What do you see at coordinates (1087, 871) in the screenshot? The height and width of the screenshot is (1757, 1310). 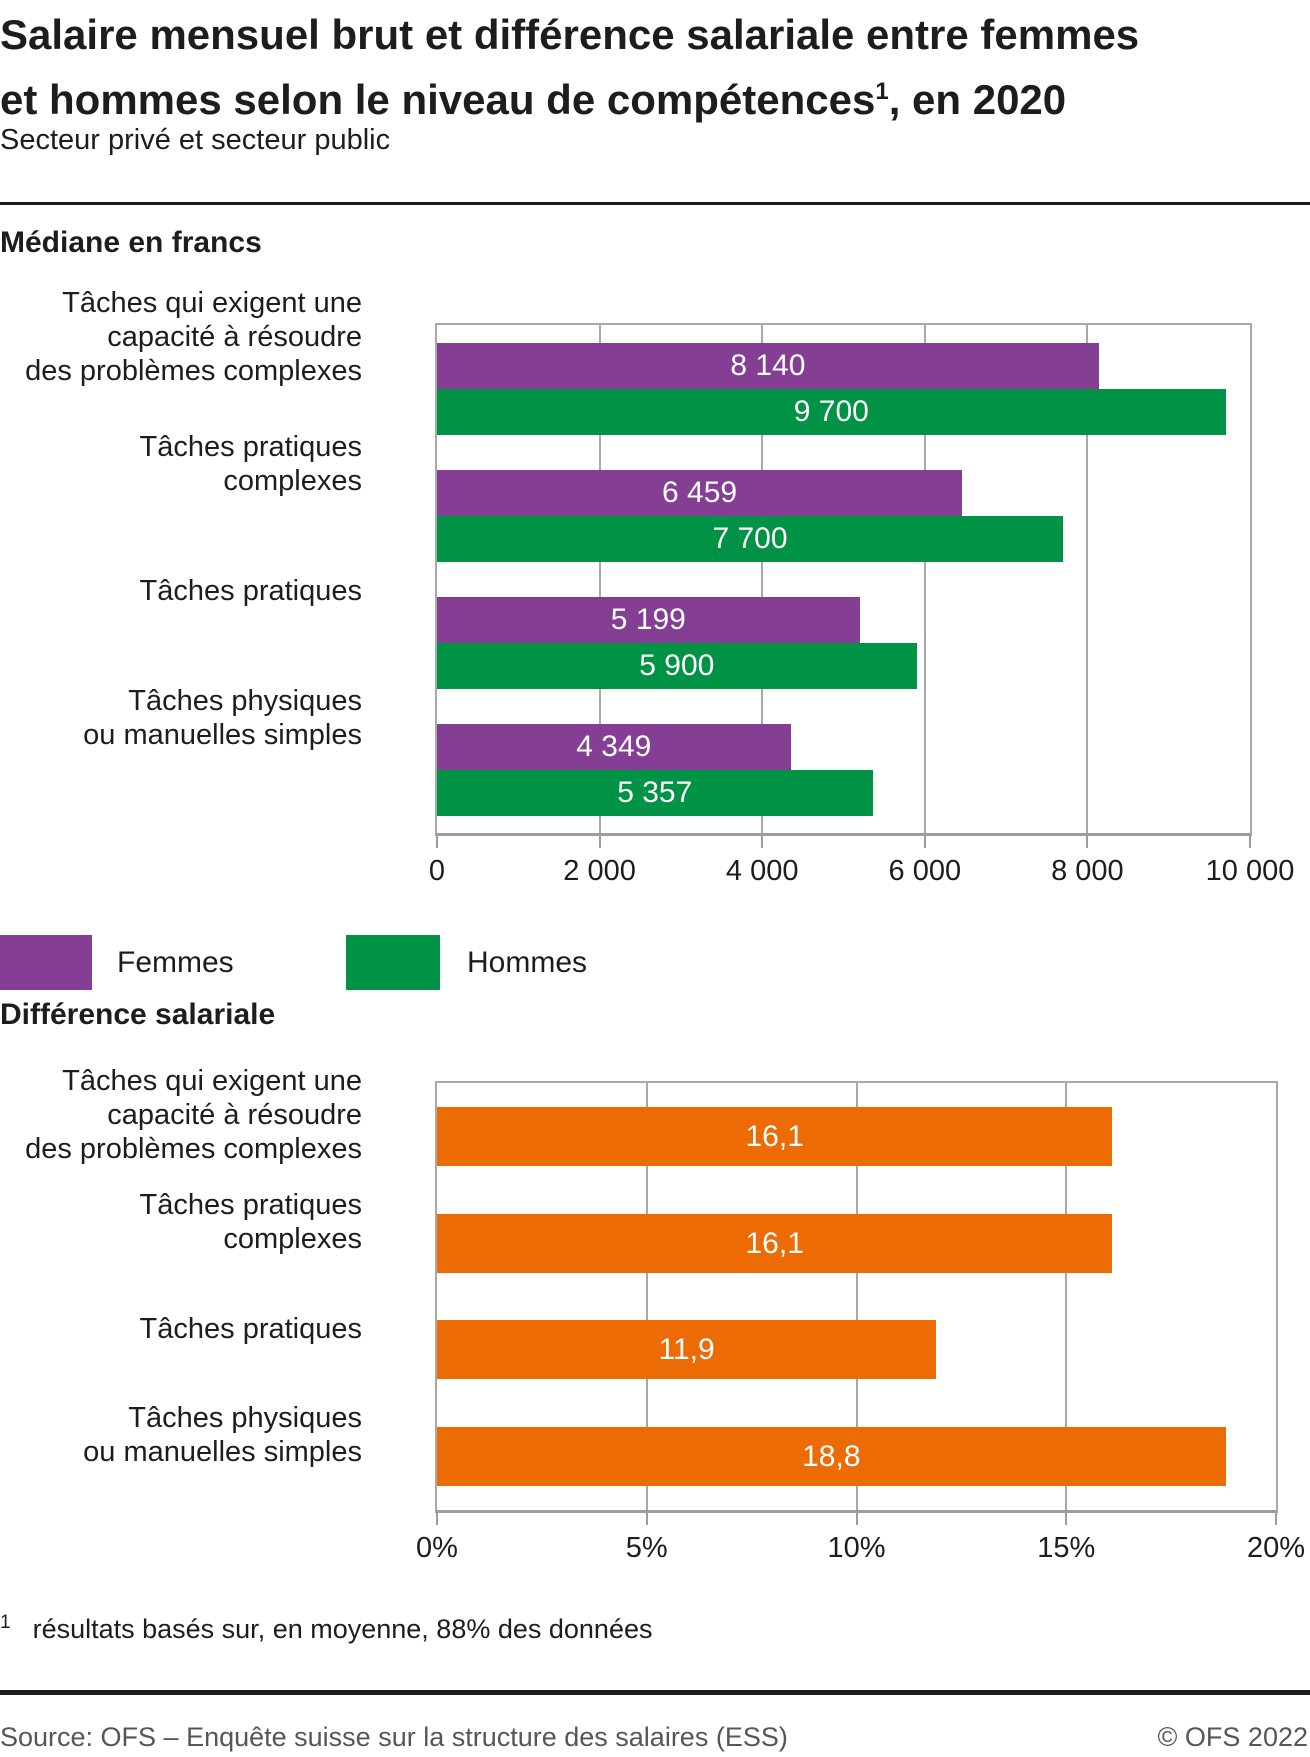 I see `x-tick-label: 8 000` at bounding box center [1087, 871].